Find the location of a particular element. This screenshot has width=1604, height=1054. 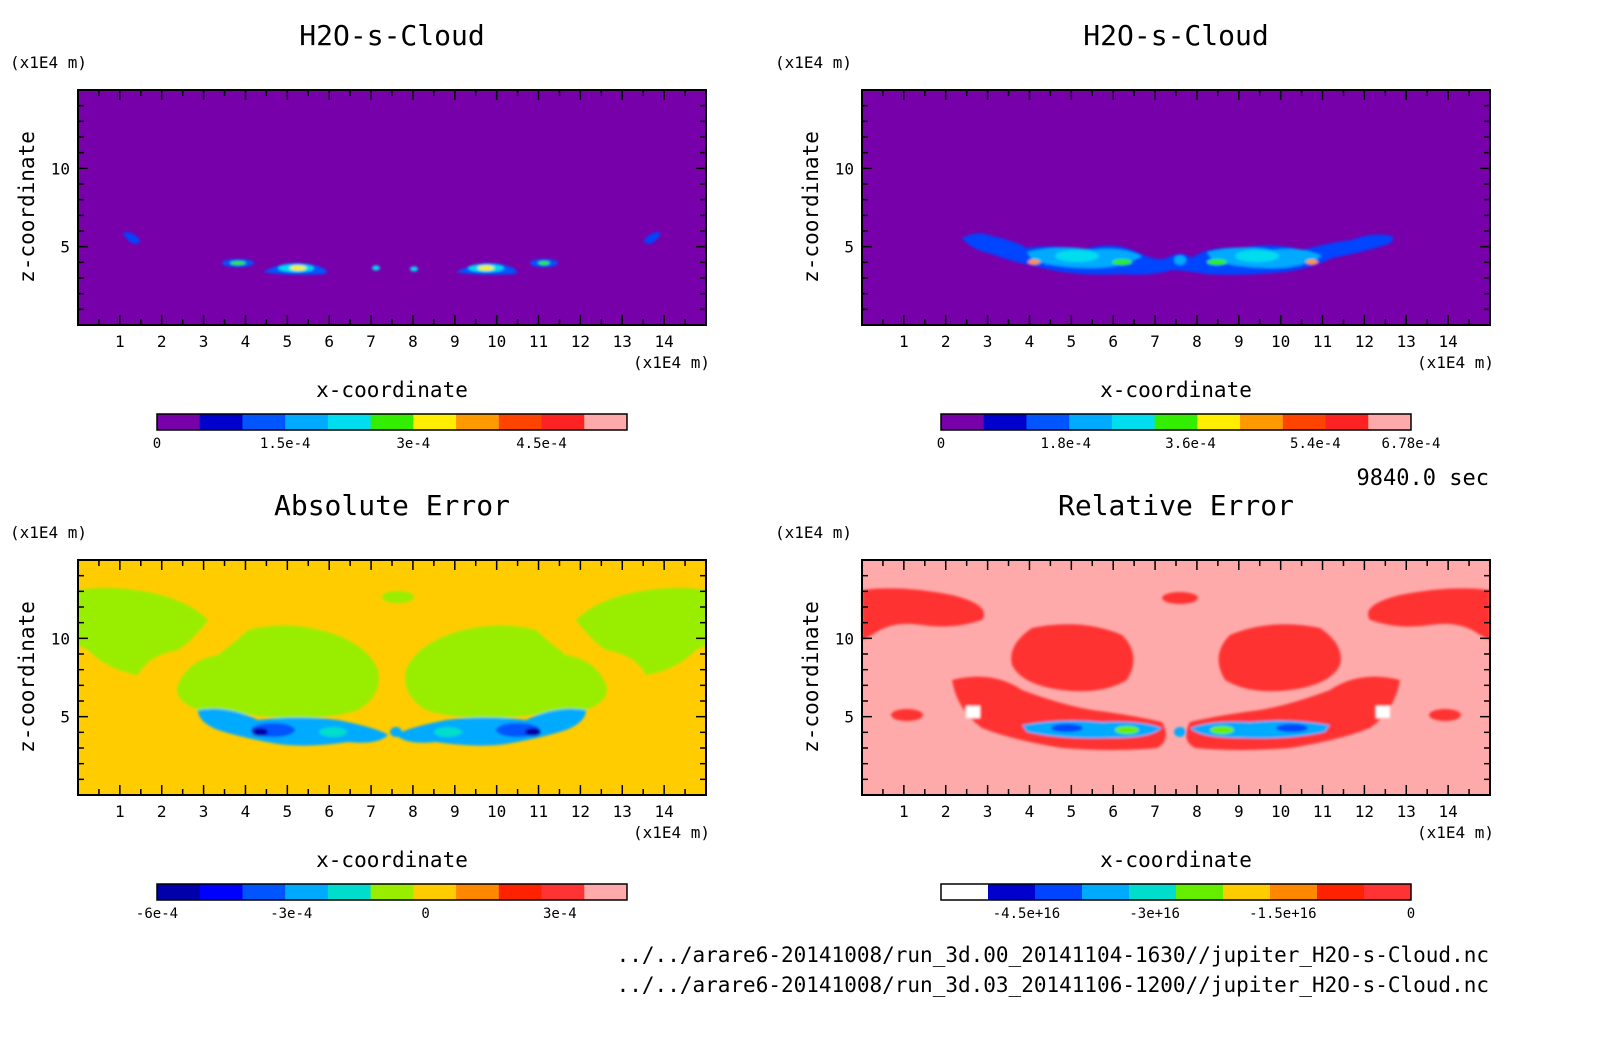

colorbar-tick-label: 5.4e-4 is located at coordinates (1315, 444).